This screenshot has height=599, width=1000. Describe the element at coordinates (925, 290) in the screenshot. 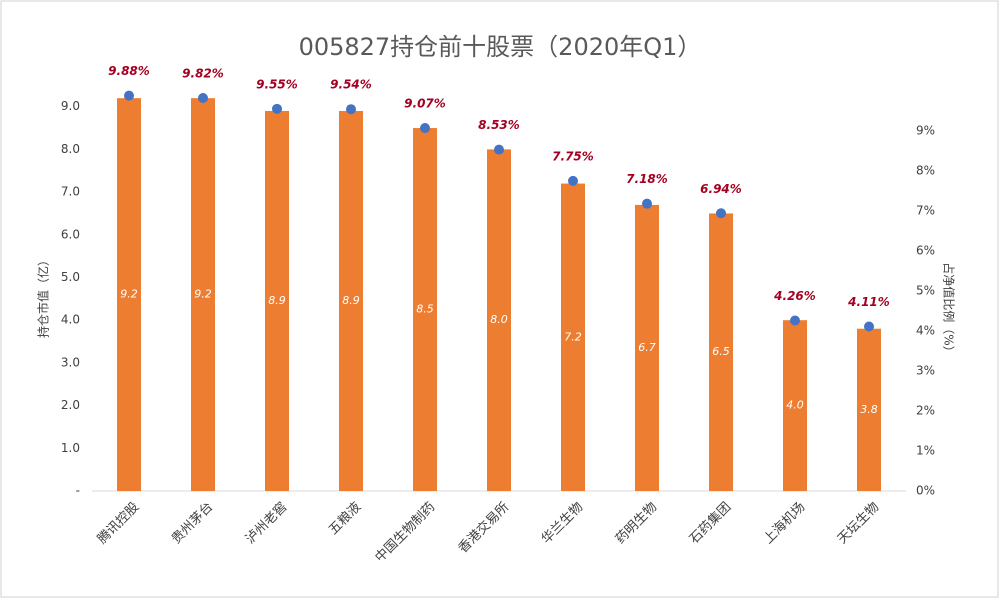

I see `y2-tick-label: 5%` at that location.